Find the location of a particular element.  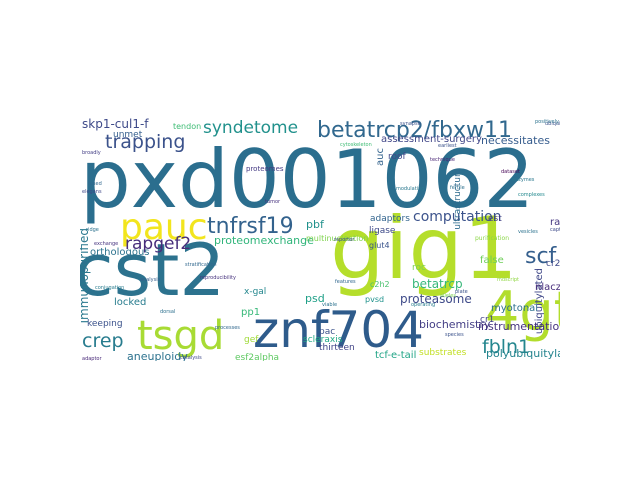

cloud-word: pauc is located at coordinates (164, 227).